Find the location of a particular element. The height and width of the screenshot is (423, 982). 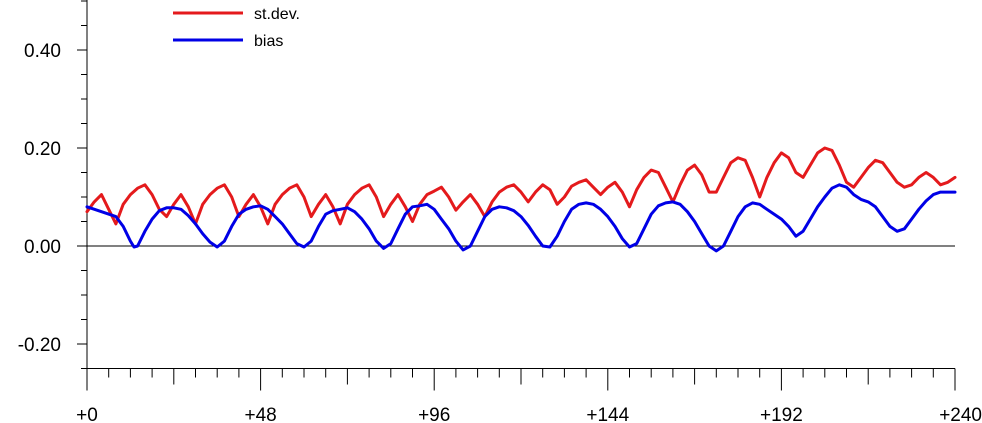

y-tick-label: 0.00 is located at coordinates (42, 247).